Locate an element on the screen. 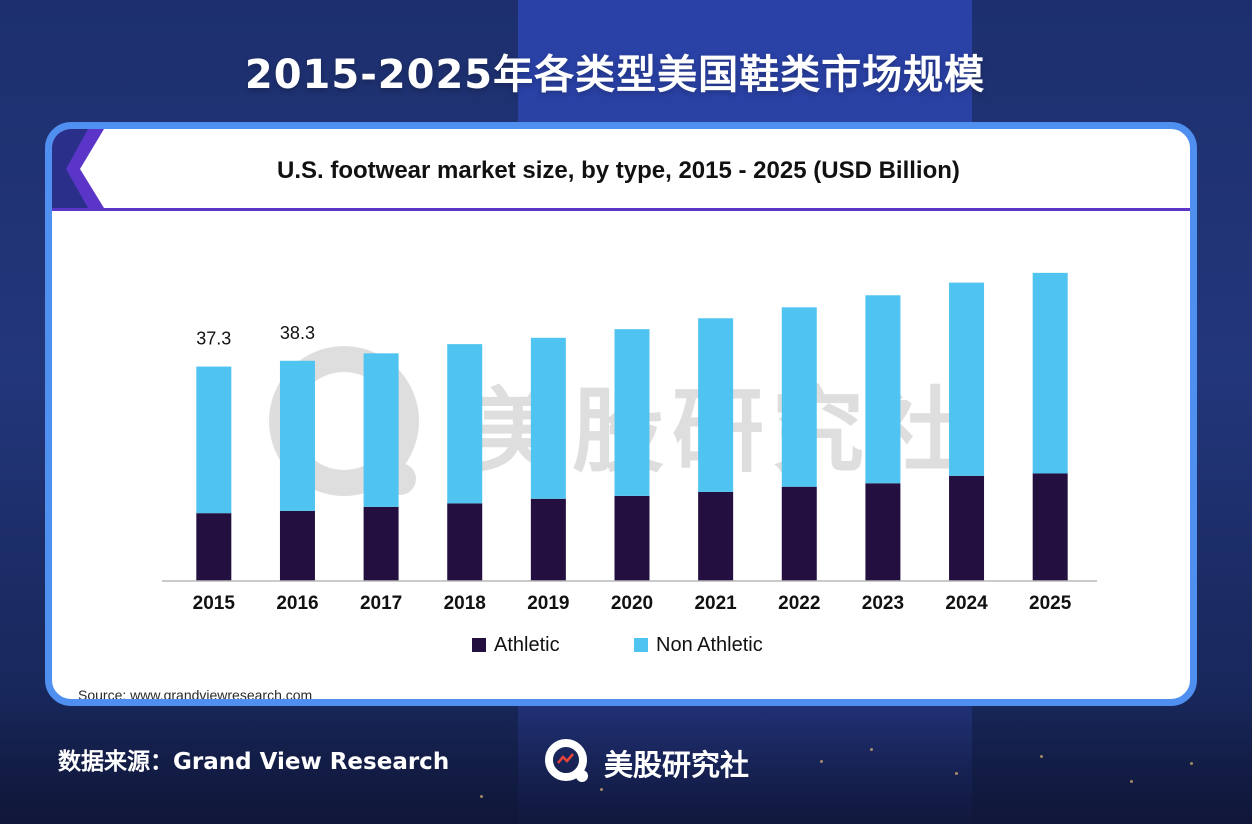 The width and height of the screenshot is (1252, 824). bar-athletic-2021 is located at coordinates (716, 536).